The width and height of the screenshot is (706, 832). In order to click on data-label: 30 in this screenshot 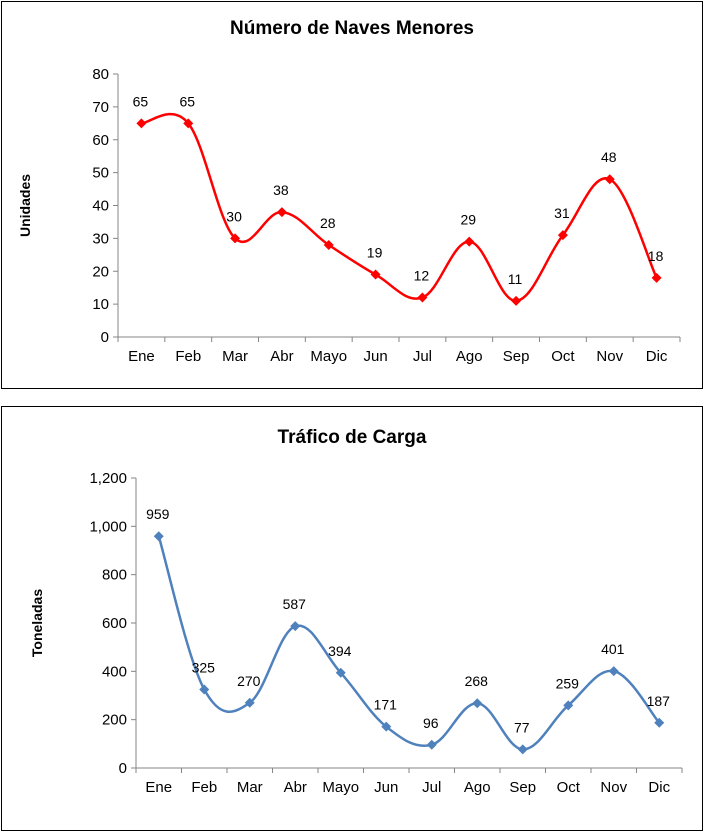, I will do `click(234, 216)`.